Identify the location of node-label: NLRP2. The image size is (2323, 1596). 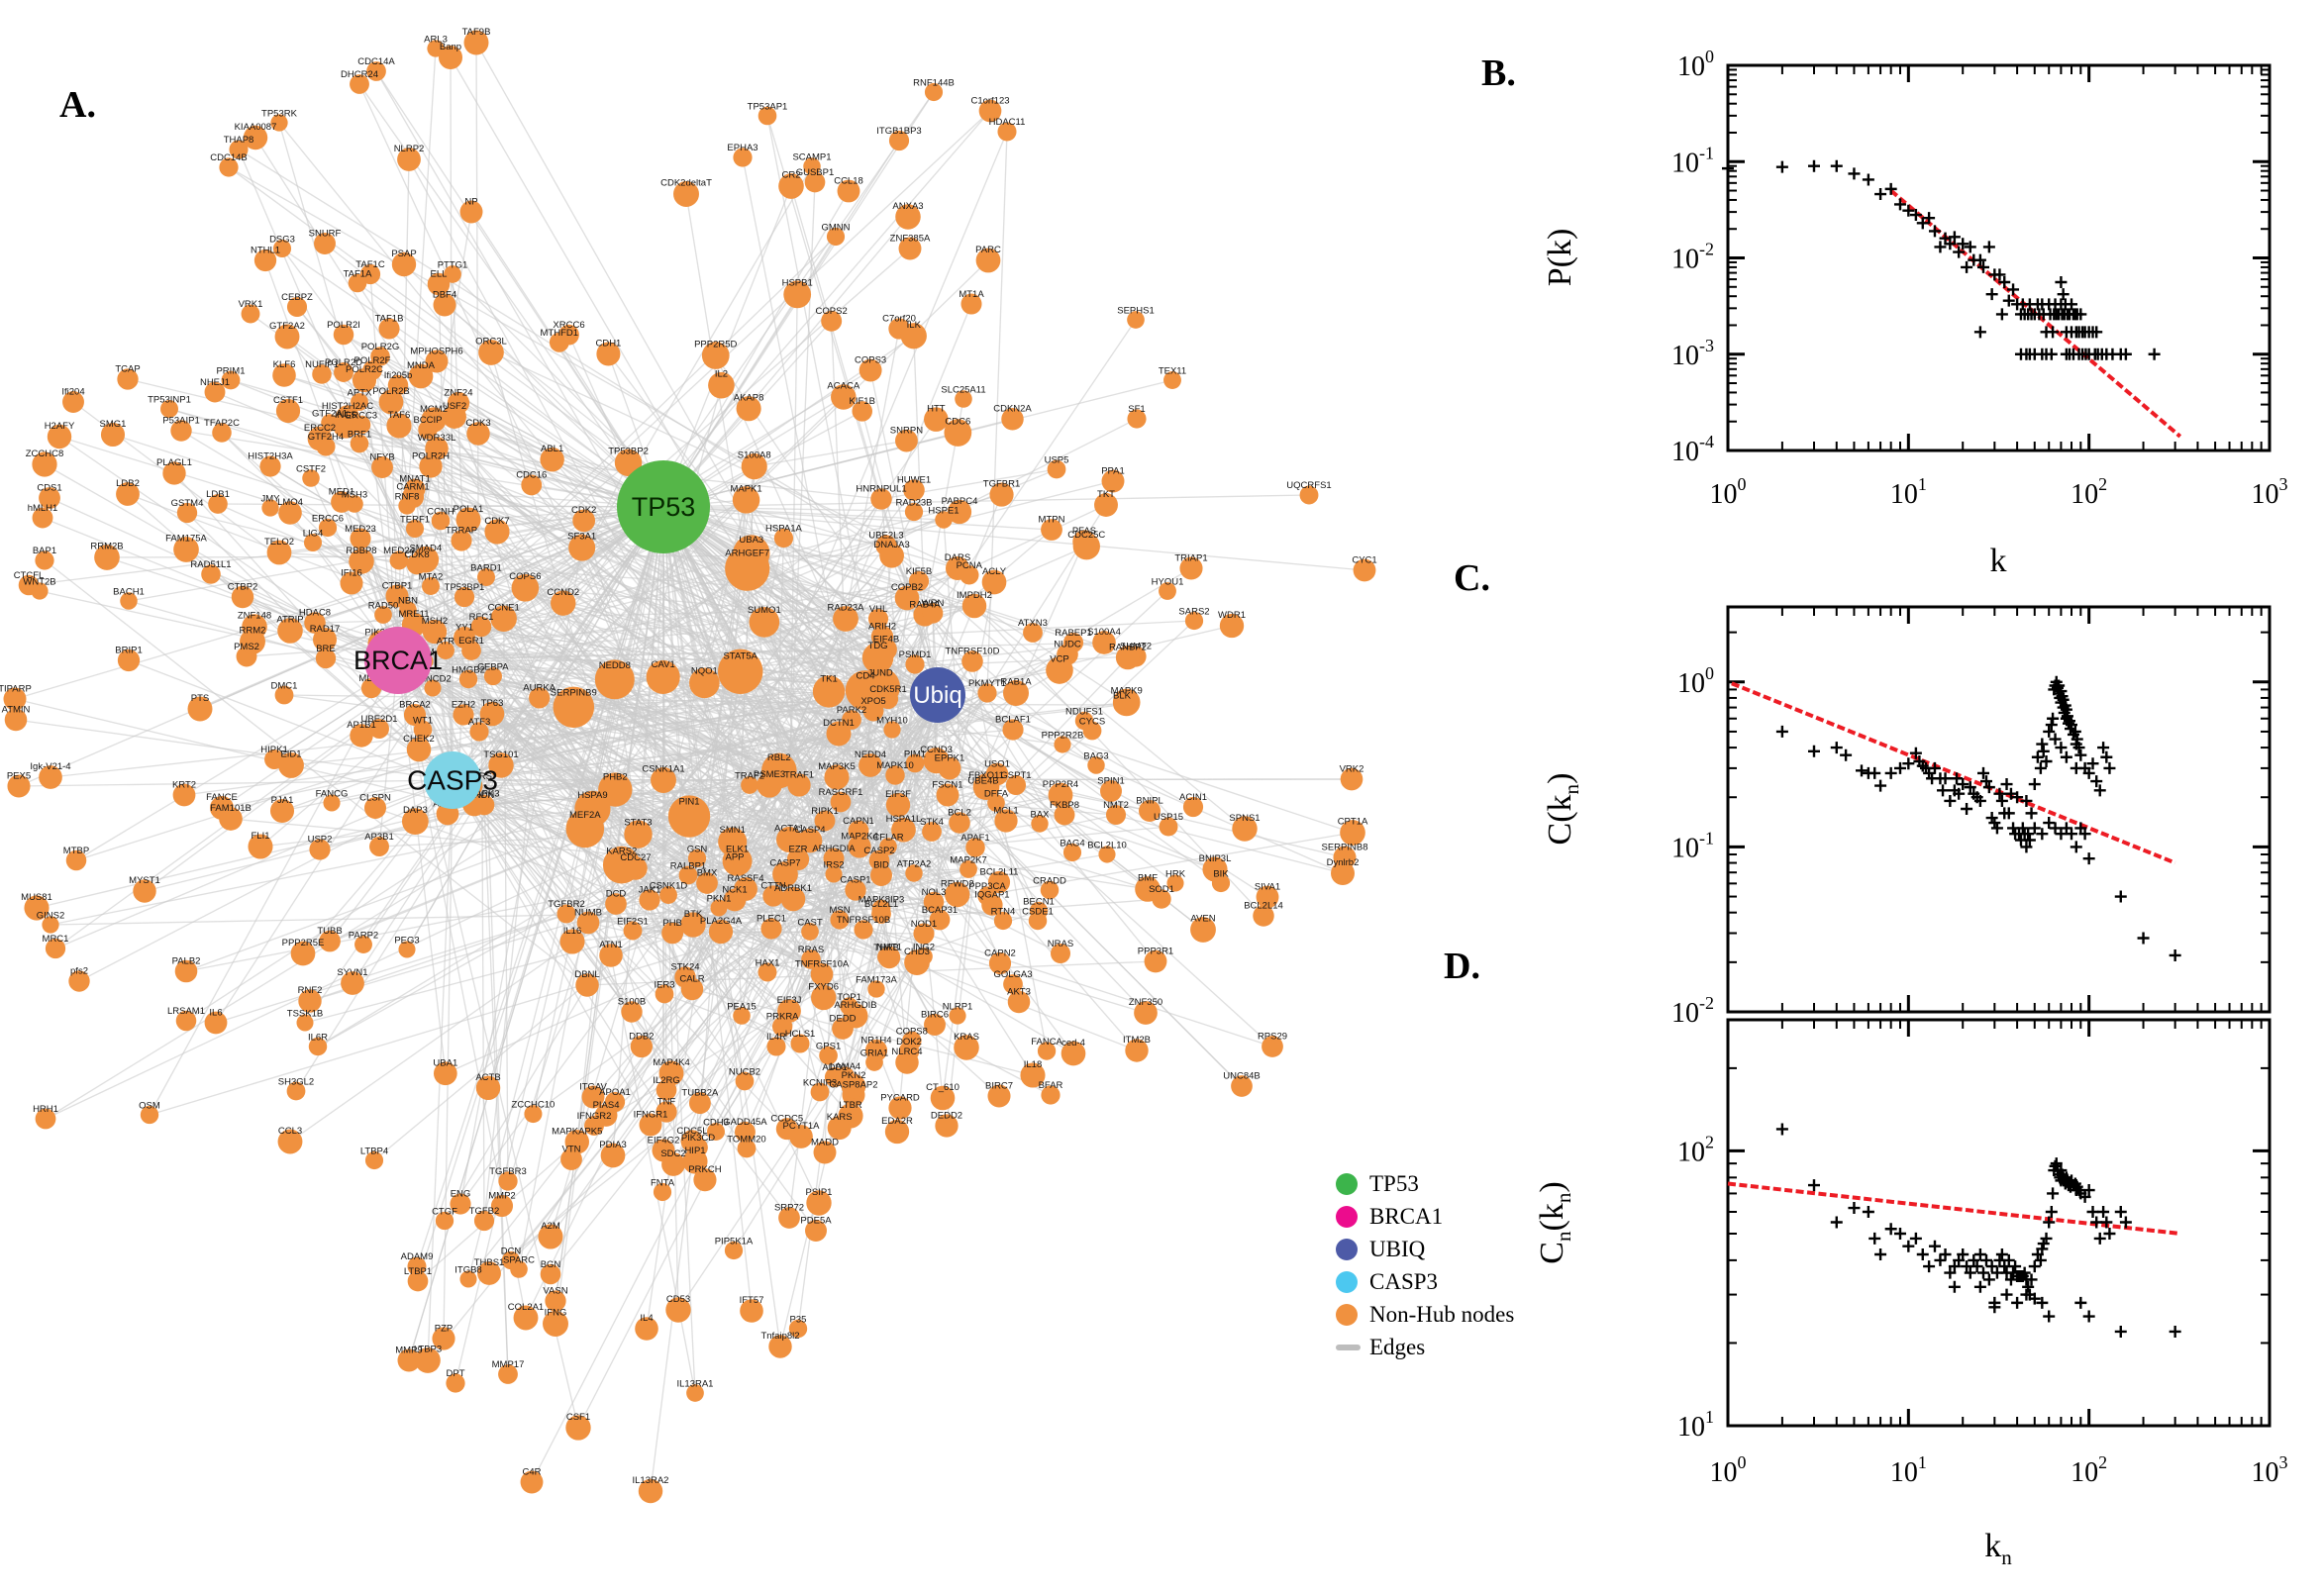
(409, 149).